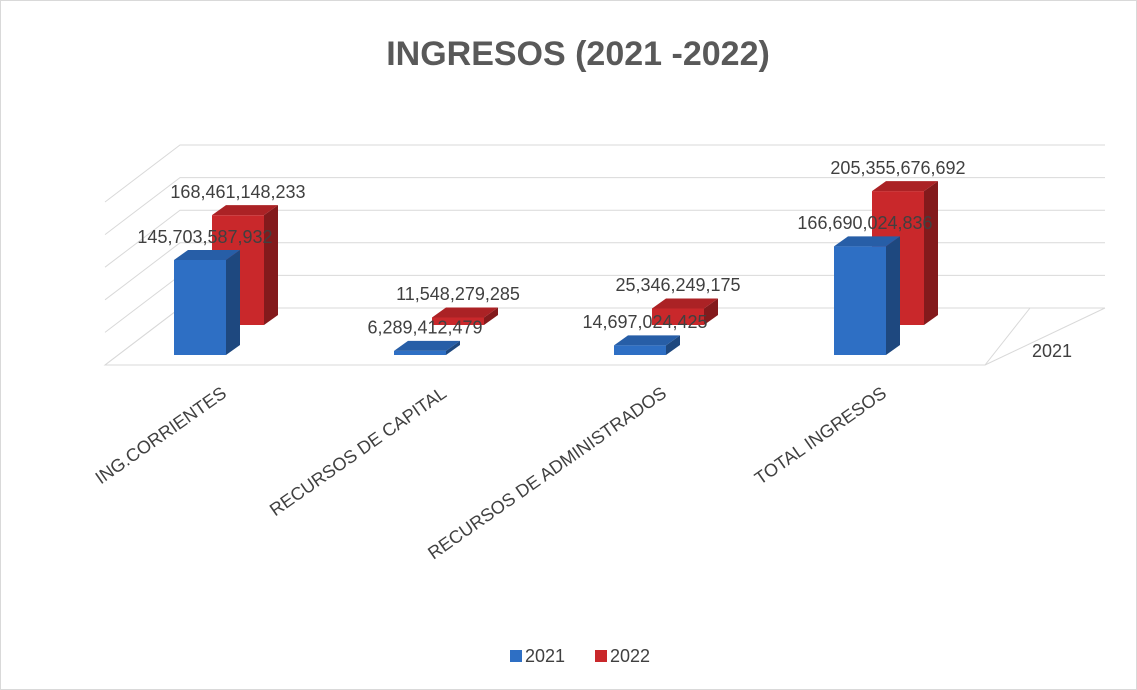  What do you see at coordinates (1052, 351) in the screenshot?
I see `depth-label: 2021` at bounding box center [1052, 351].